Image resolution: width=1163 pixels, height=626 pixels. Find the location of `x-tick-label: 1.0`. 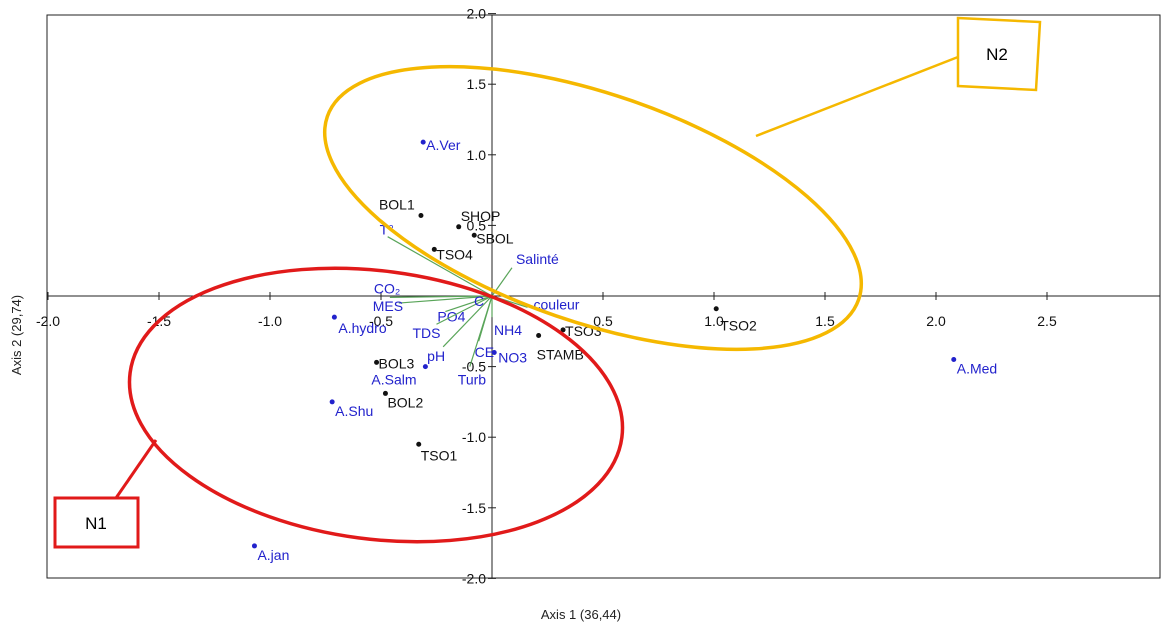

x-tick-label: 1.0 is located at coordinates (714, 321).